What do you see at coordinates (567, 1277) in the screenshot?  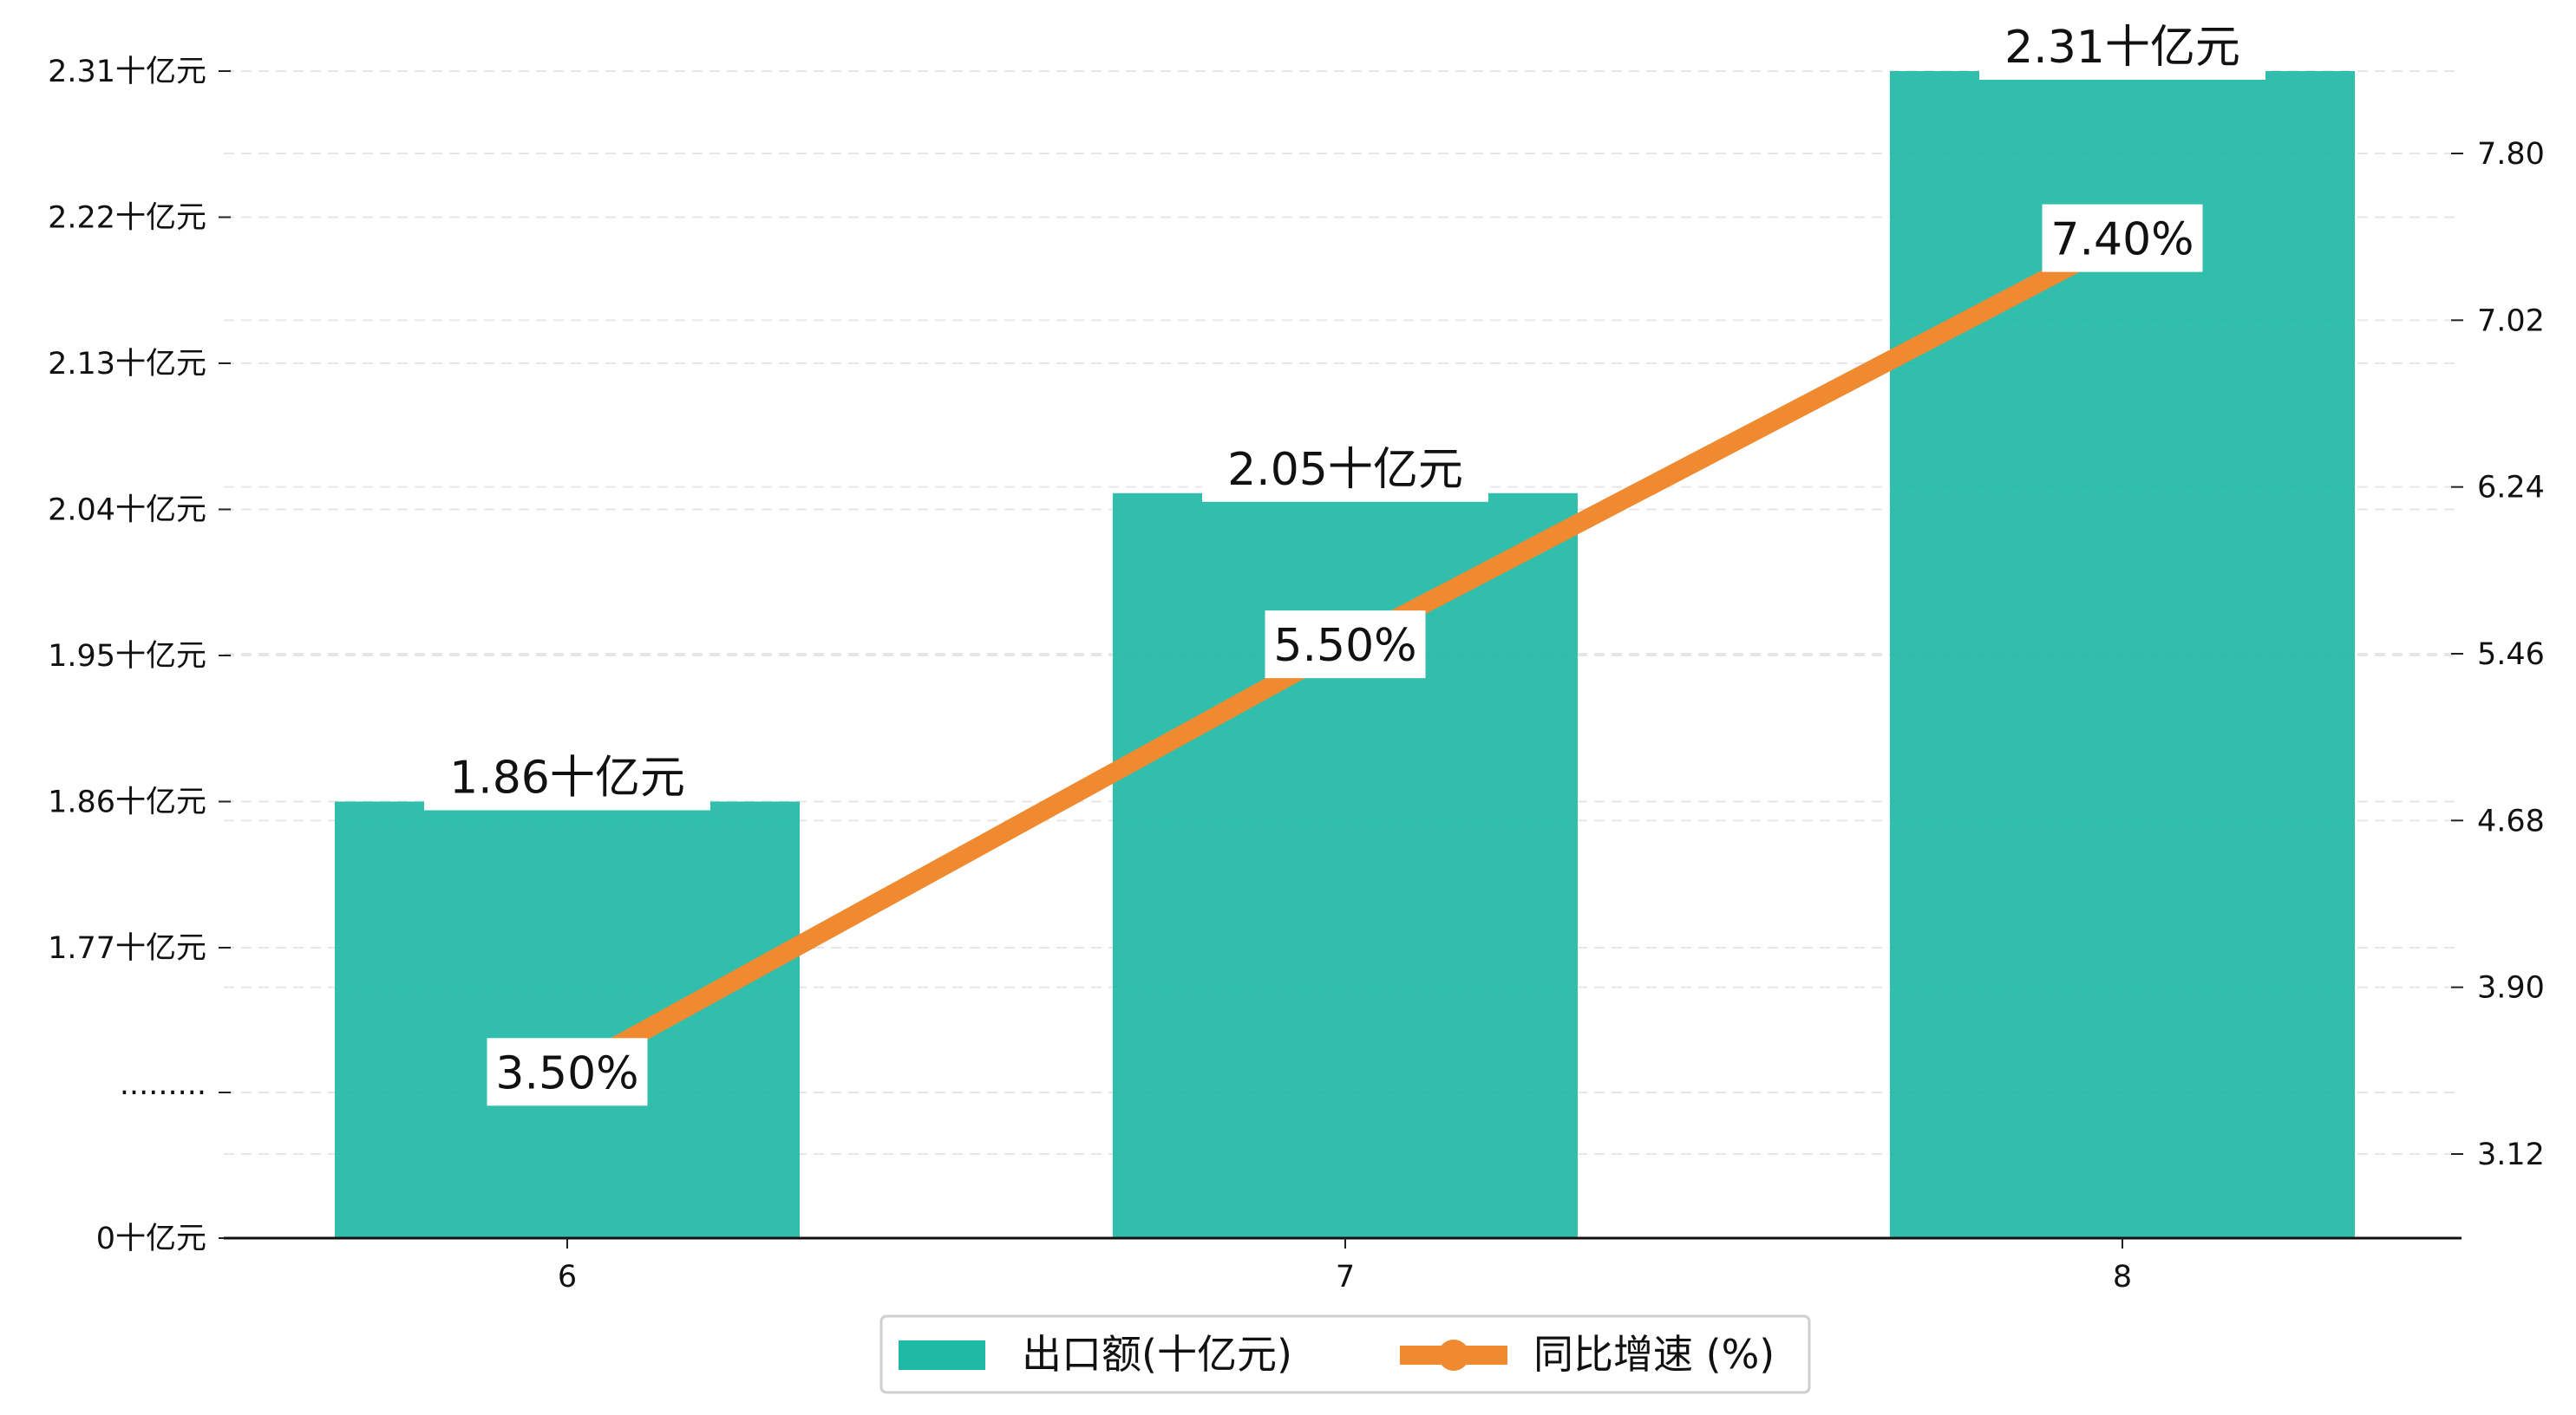 I see `x-tick-label: 6` at bounding box center [567, 1277].